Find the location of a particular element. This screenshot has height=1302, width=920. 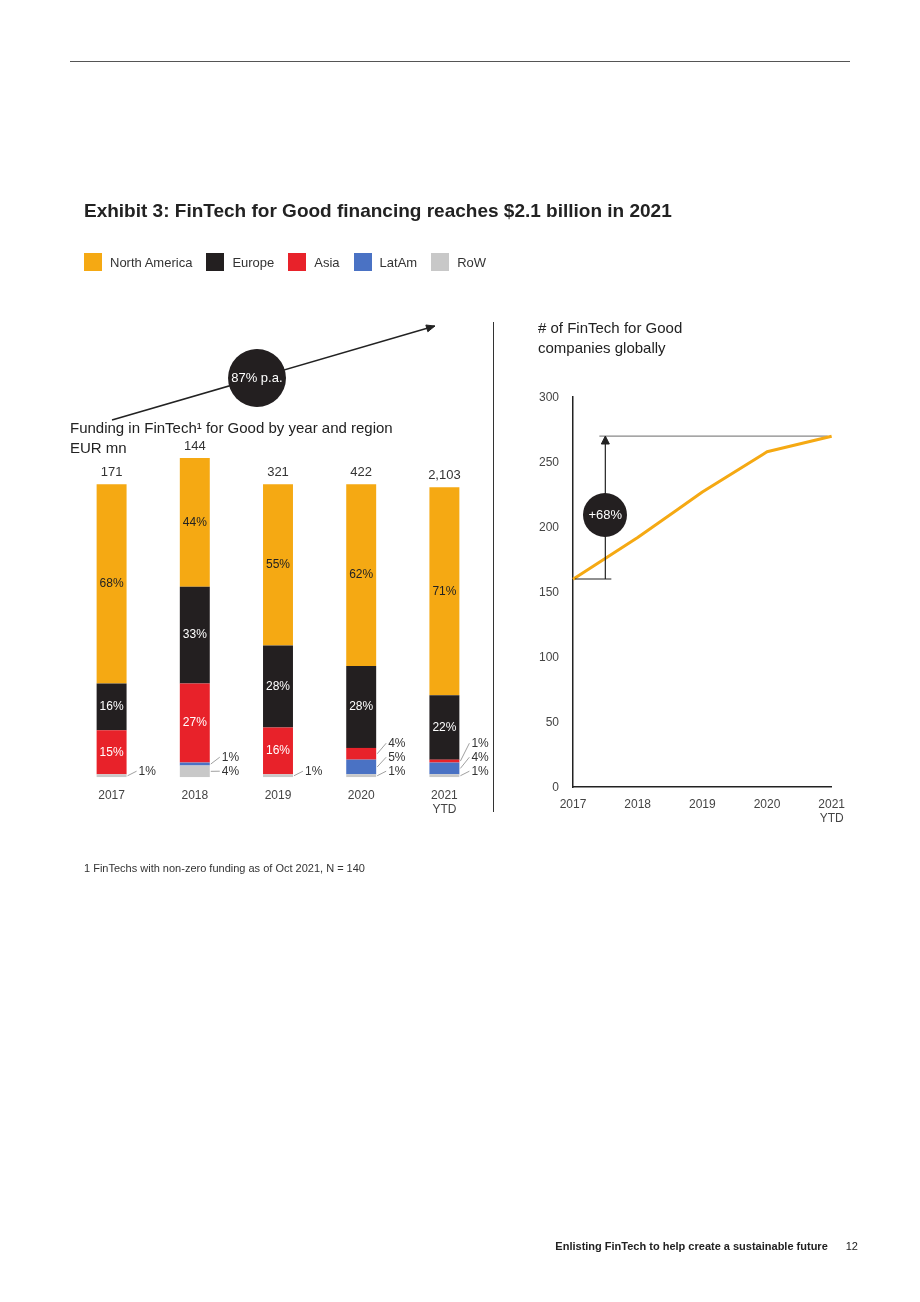

y-tick-label: 0 is located at coordinates (556, 786).